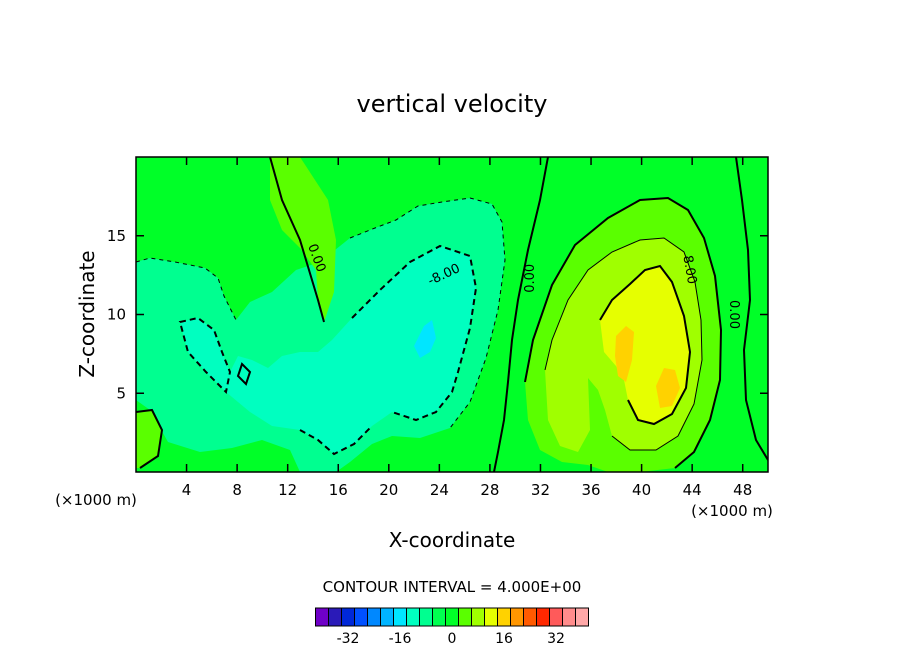 The width and height of the screenshot is (904, 654). What do you see at coordinates (732, 511) in the screenshot?
I see `x-unit-label: (×1000 m)` at bounding box center [732, 511].